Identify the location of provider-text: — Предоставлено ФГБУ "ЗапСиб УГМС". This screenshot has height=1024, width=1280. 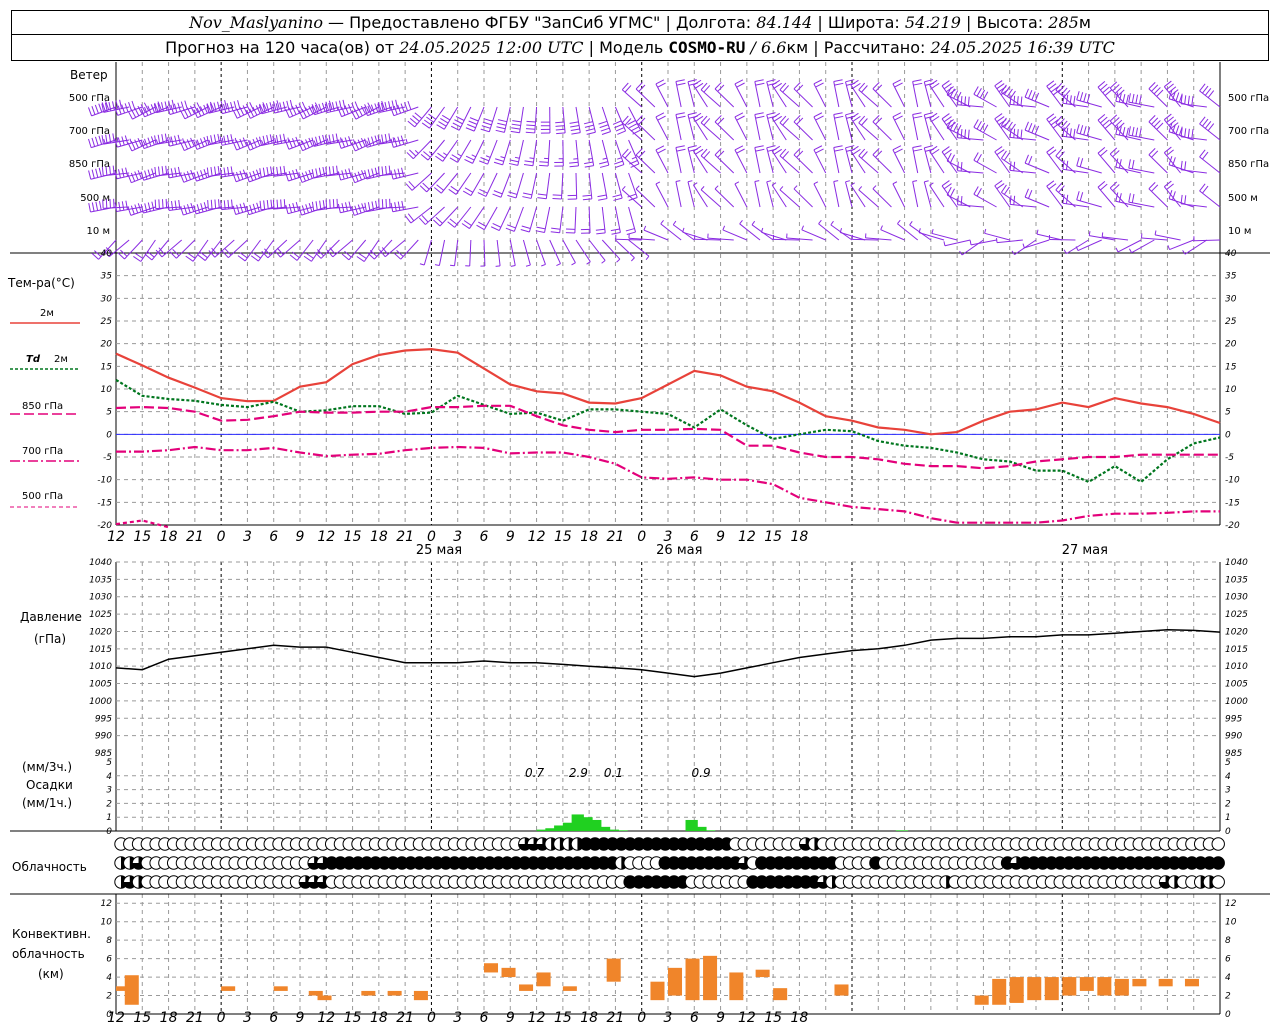
(494, 22).